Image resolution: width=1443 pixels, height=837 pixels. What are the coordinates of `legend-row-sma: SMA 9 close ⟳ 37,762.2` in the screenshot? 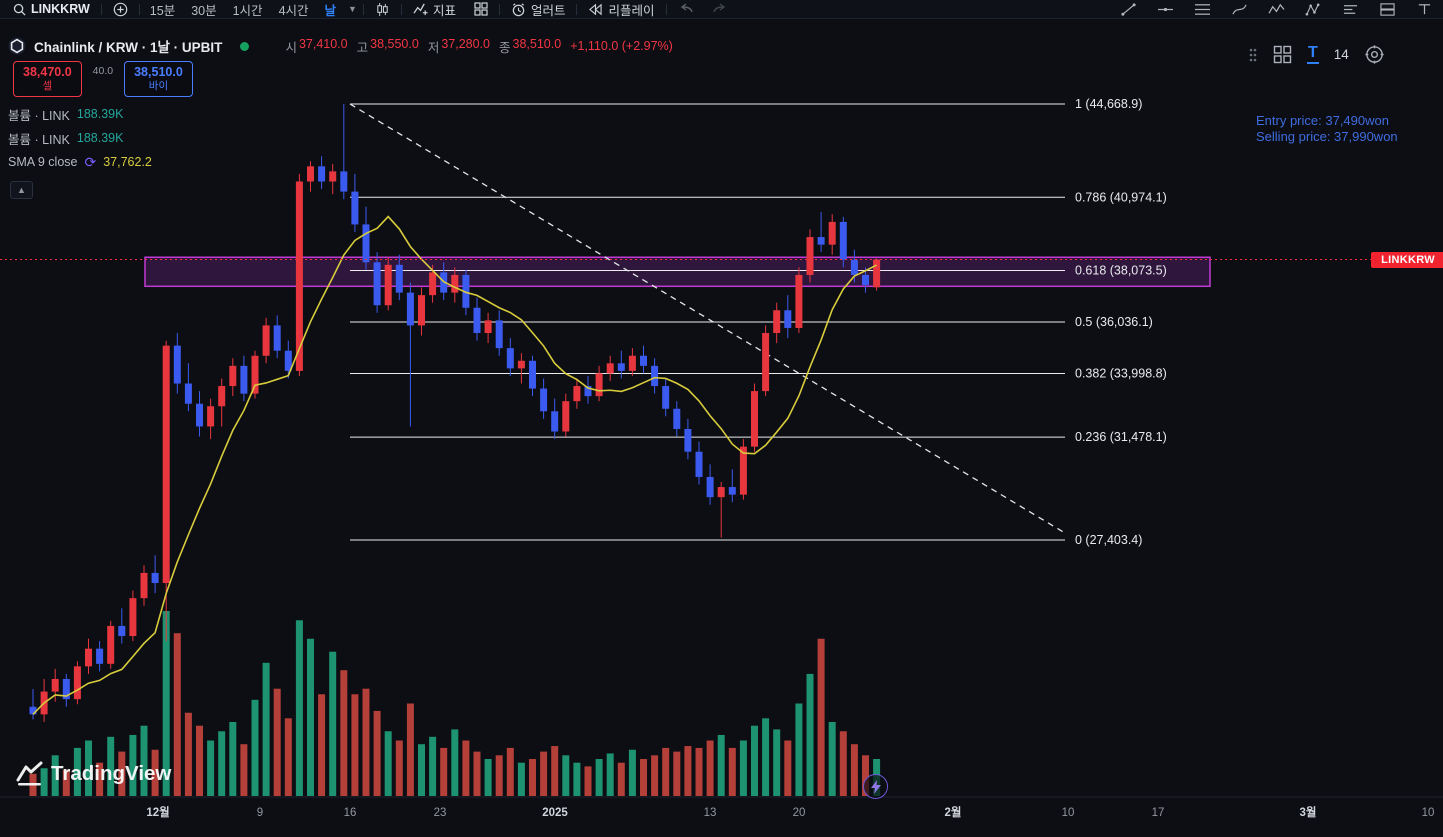 It's located at (80, 162).